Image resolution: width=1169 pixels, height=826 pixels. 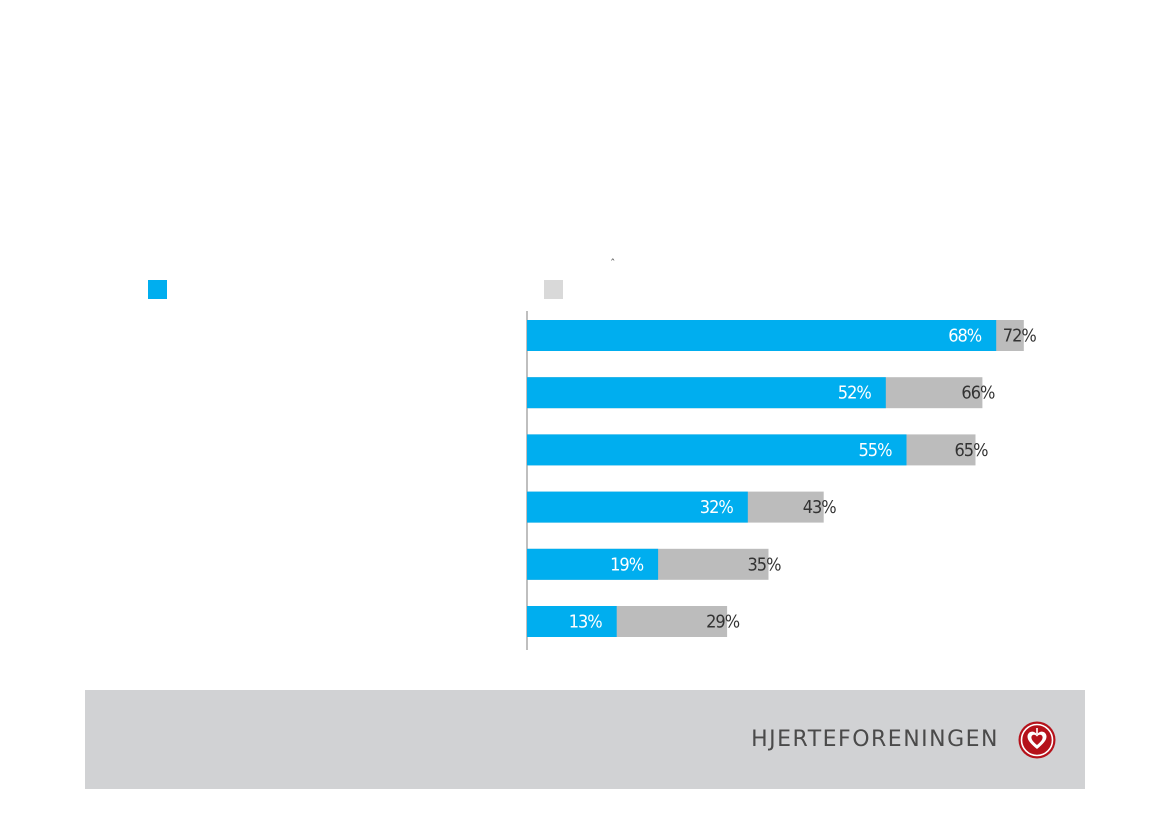 What do you see at coordinates (972, 450) in the screenshot?
I see `data-label-series-b-2: 65%` at bounding box center [972, 450].